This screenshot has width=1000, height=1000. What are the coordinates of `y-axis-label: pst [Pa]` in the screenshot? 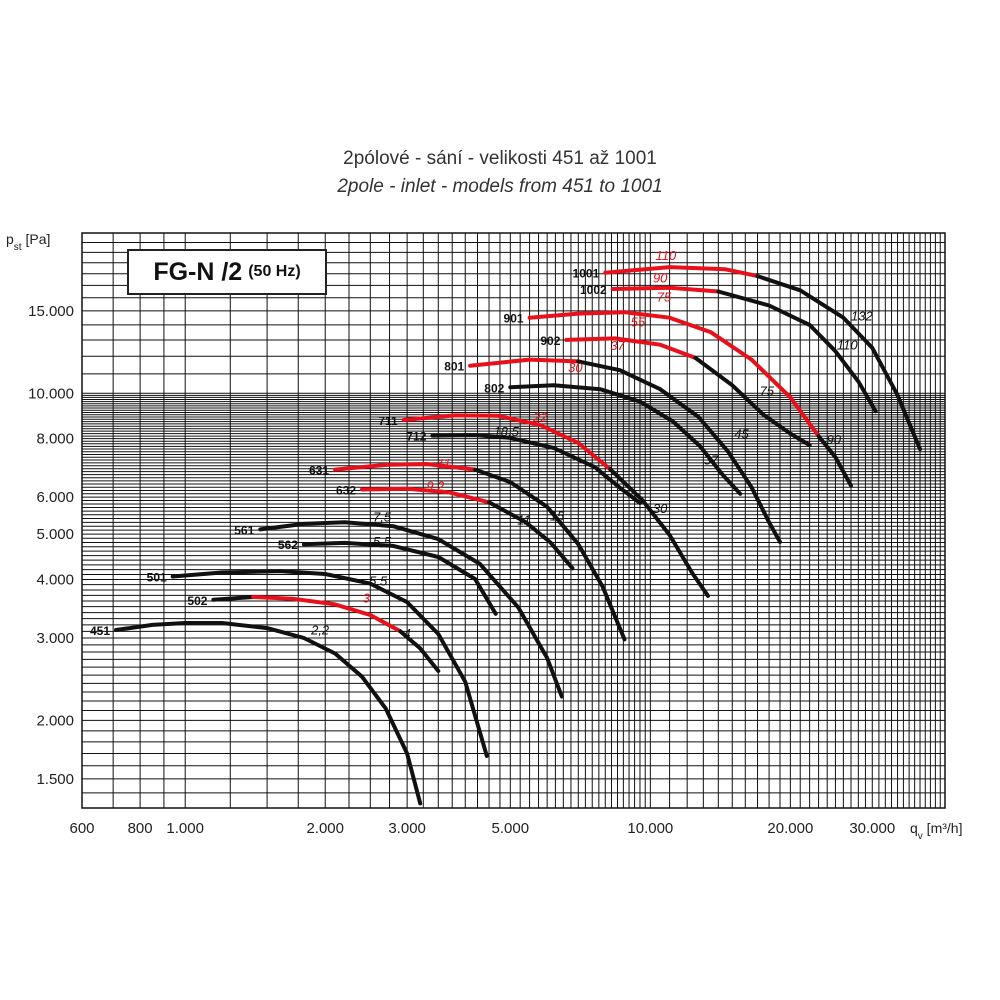 It's located at (28, 242).